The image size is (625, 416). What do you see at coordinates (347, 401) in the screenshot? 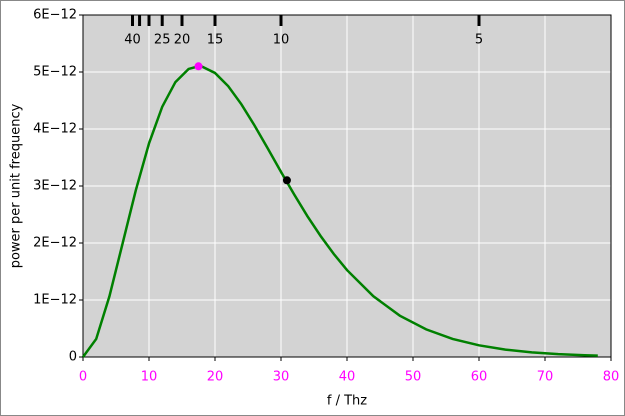
I see `x-axis-label: f / Thz` at bounding box center [347, 401].